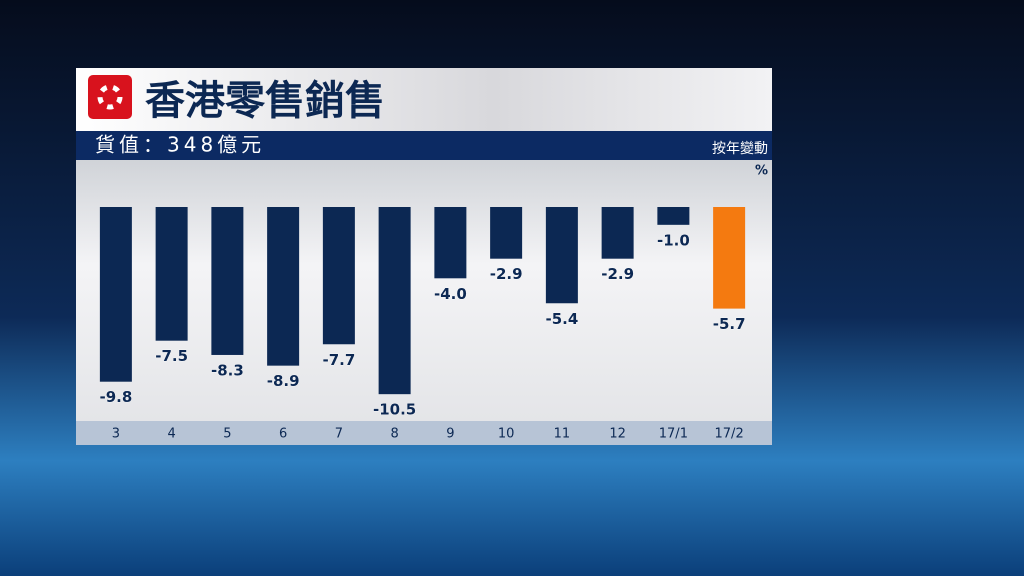  What do you see at coordinates (394, 410) in the screenshot?
I see `value-label: -10.5` at bounding box center [394, 410].